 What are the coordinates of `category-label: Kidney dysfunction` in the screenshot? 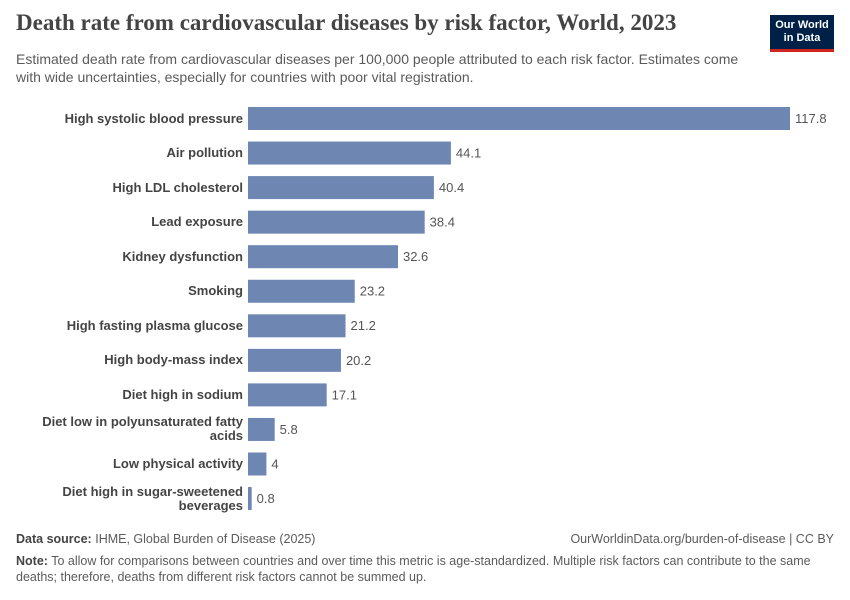 It's located at (182, 256).